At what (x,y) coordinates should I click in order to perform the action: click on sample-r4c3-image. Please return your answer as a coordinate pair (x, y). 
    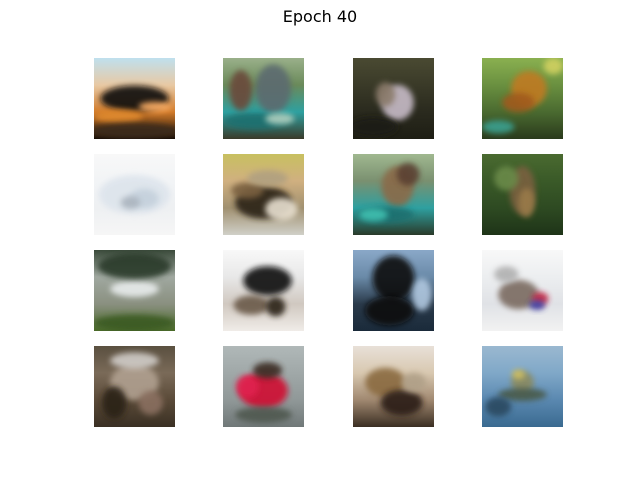
    Looking at the image, I should click on (393, 386).